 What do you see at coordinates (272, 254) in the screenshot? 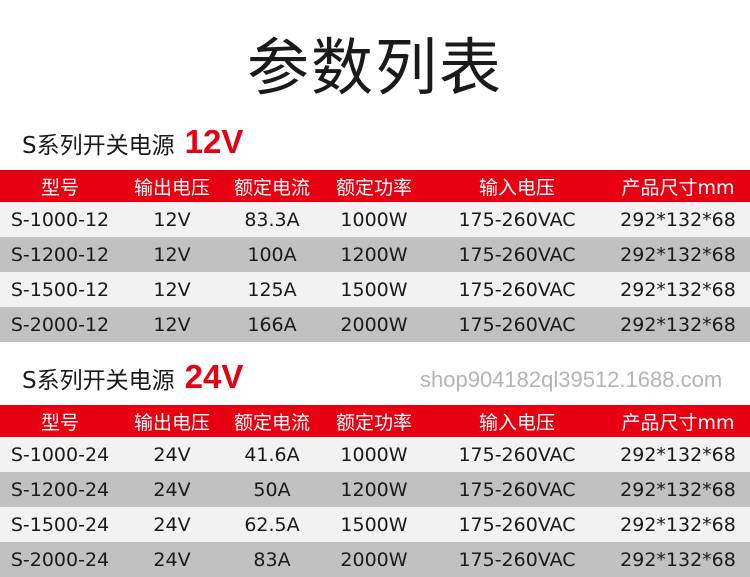
I see `table-cell: 100A` at bounding box center [272, 254].